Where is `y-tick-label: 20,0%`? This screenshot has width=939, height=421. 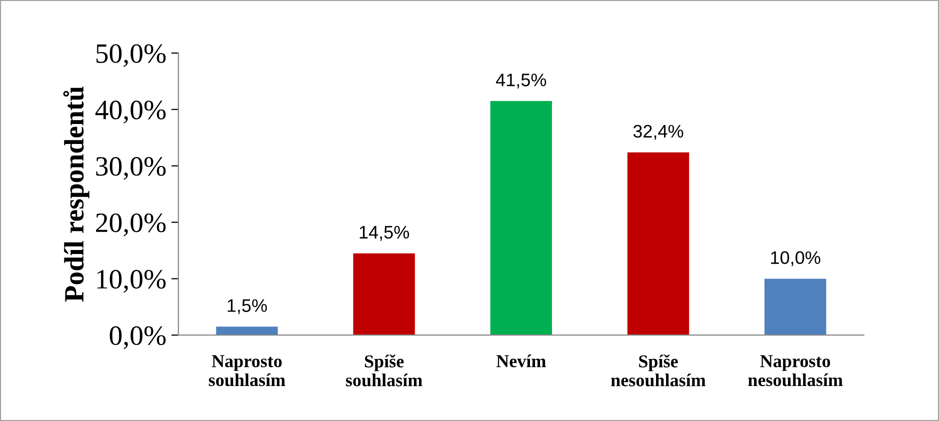 y-tick-label: 20,0% is located at coordinates (131, 224).